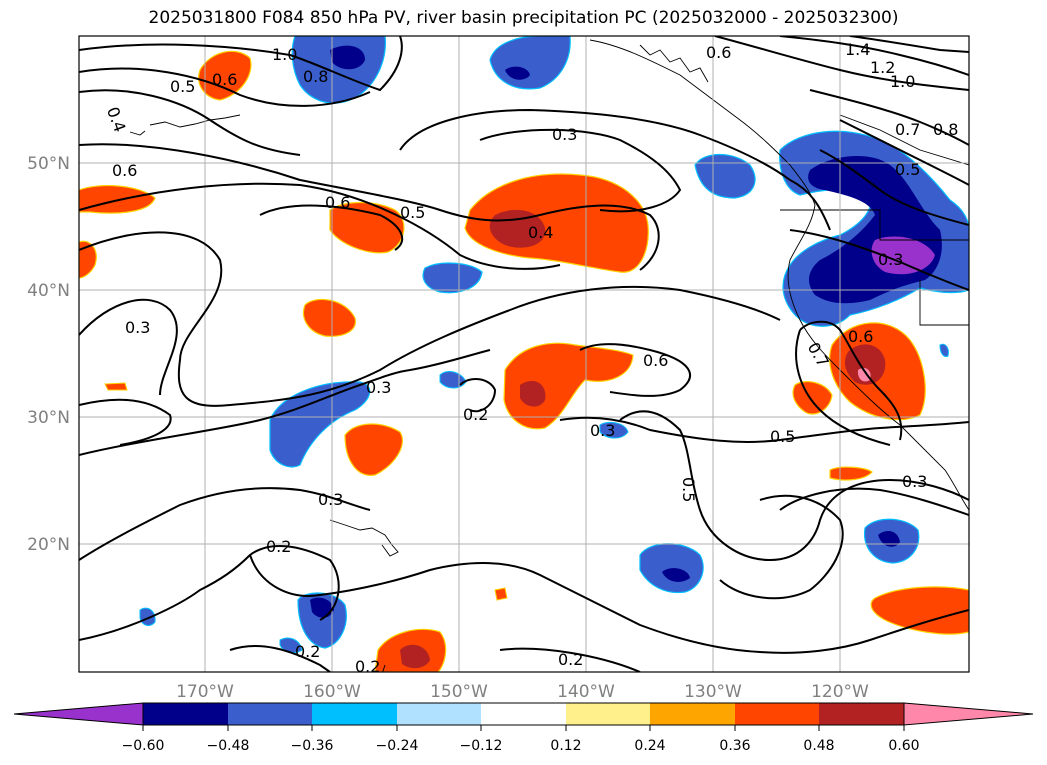 The width and height of the screenshot is (1047, 765). Describe the element at coordinates (734, 746) in the screenshot. I see `colorbar-tick-label: 0.36` at that location.